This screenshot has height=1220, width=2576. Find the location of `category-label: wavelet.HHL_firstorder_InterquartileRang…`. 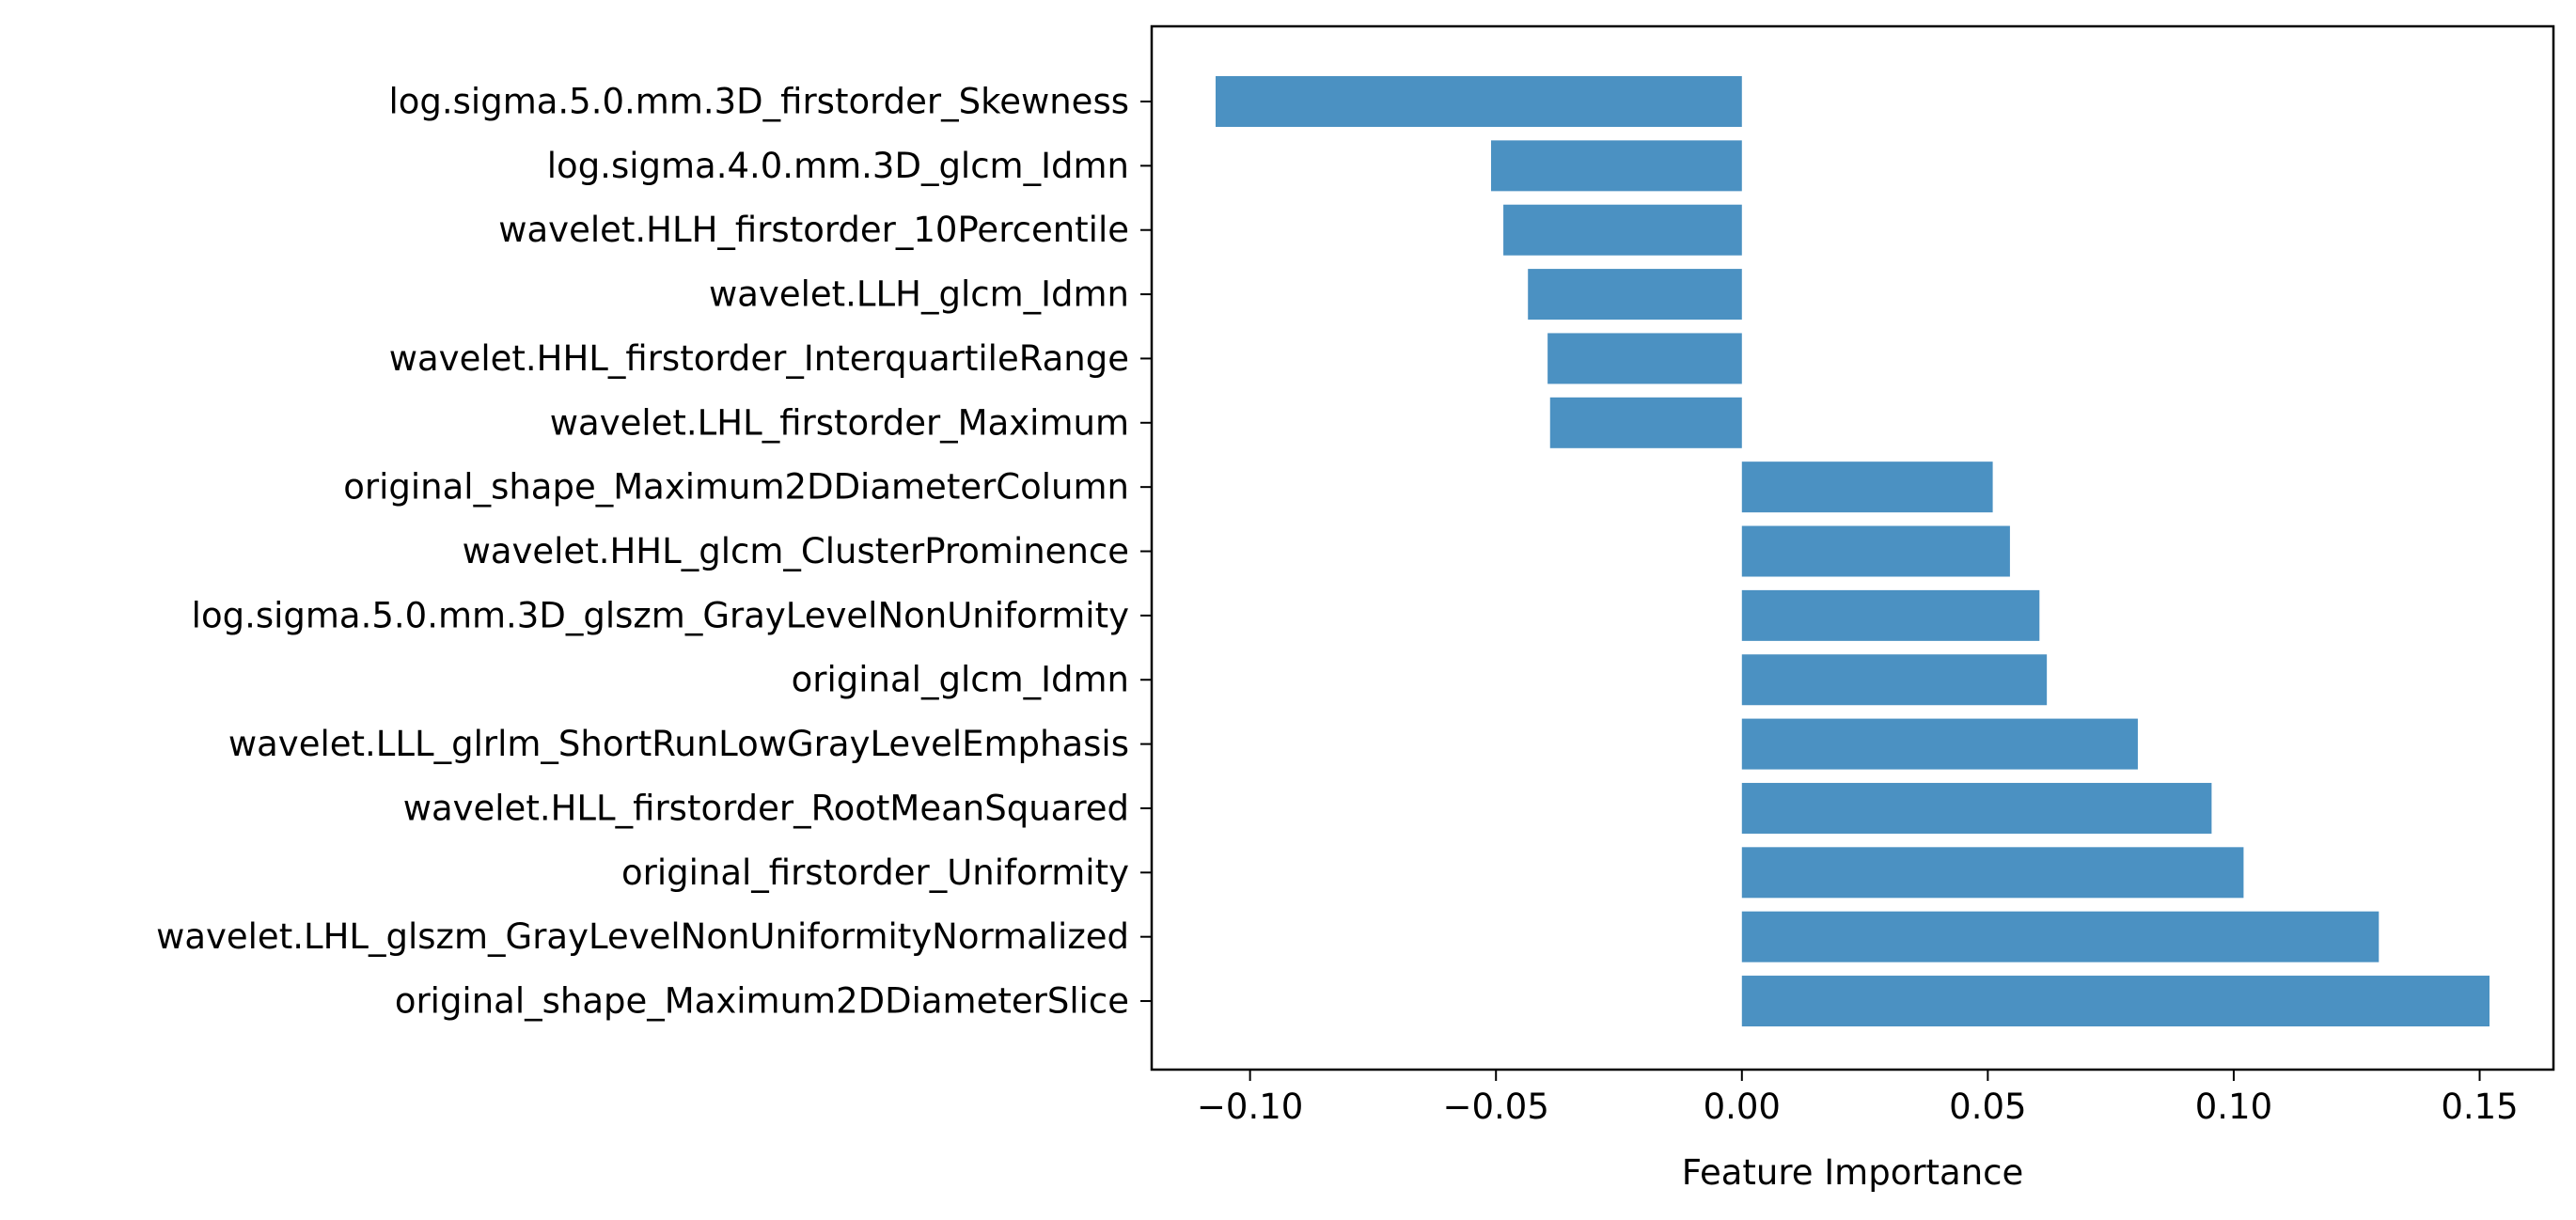

category-label: wavelet.HHL_firstorder_InterquartileRang… is located at coordinates (759, 359).